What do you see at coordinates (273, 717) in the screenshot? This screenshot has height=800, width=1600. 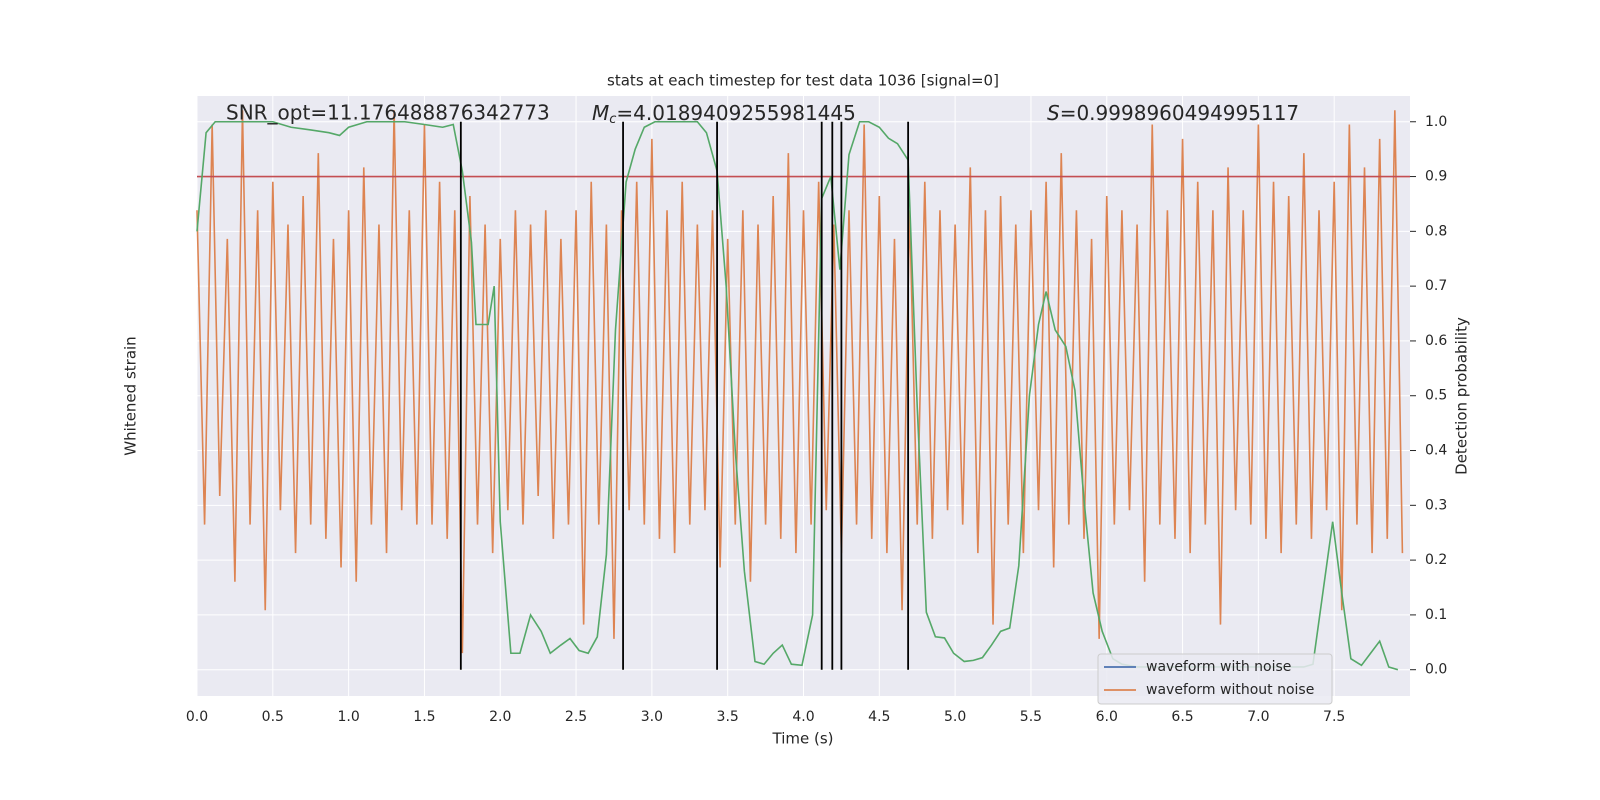 I see `x-tick-label: 0.5` at bounding box center [273, 717].